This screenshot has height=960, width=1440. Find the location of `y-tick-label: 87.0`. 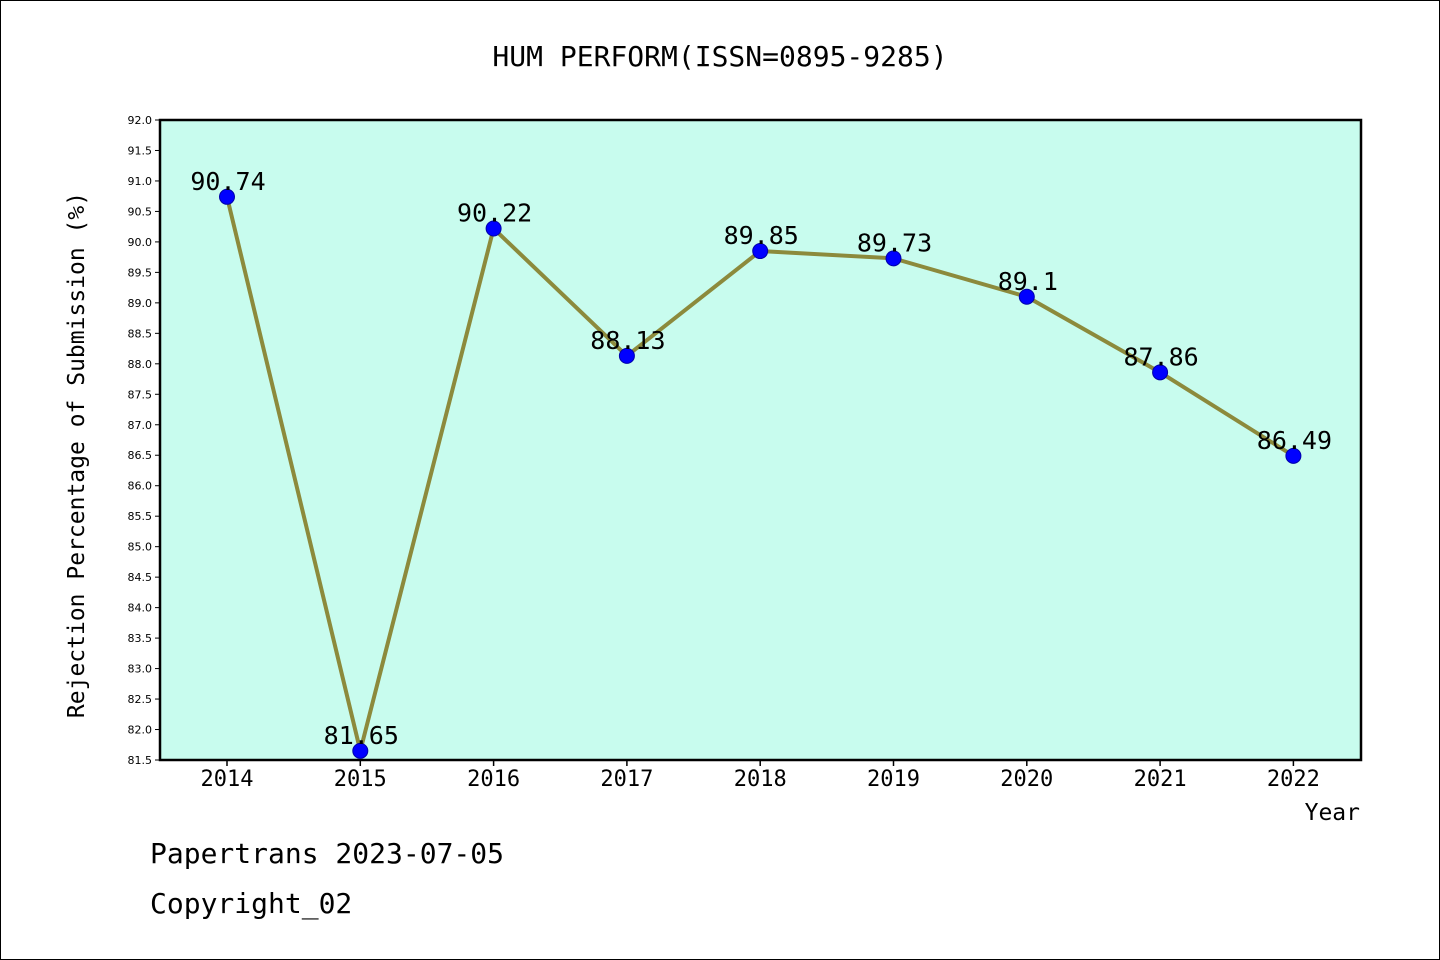

y-tick-label: 87.0 is located at coordinates (140, 425).